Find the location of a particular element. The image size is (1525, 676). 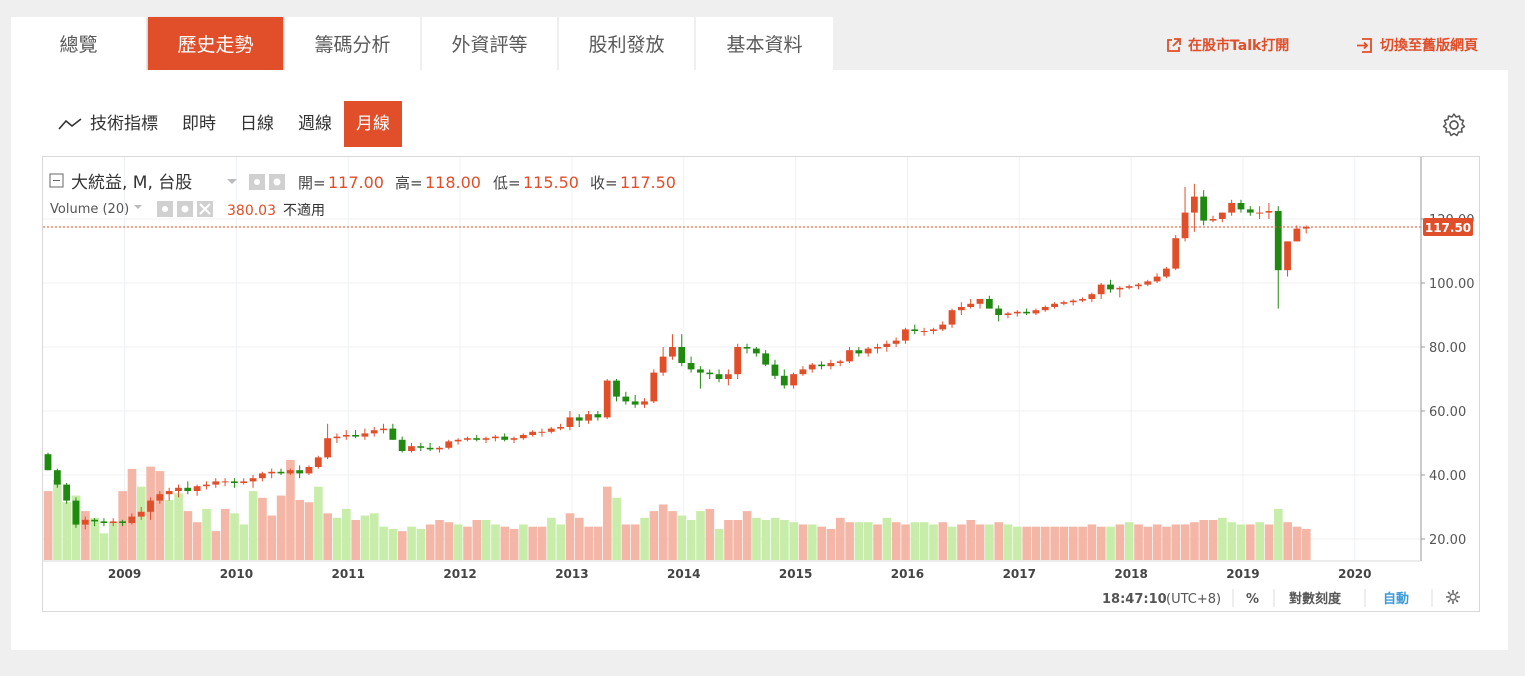

interval-weekly: 週線 is located at coordinates (315, 124).